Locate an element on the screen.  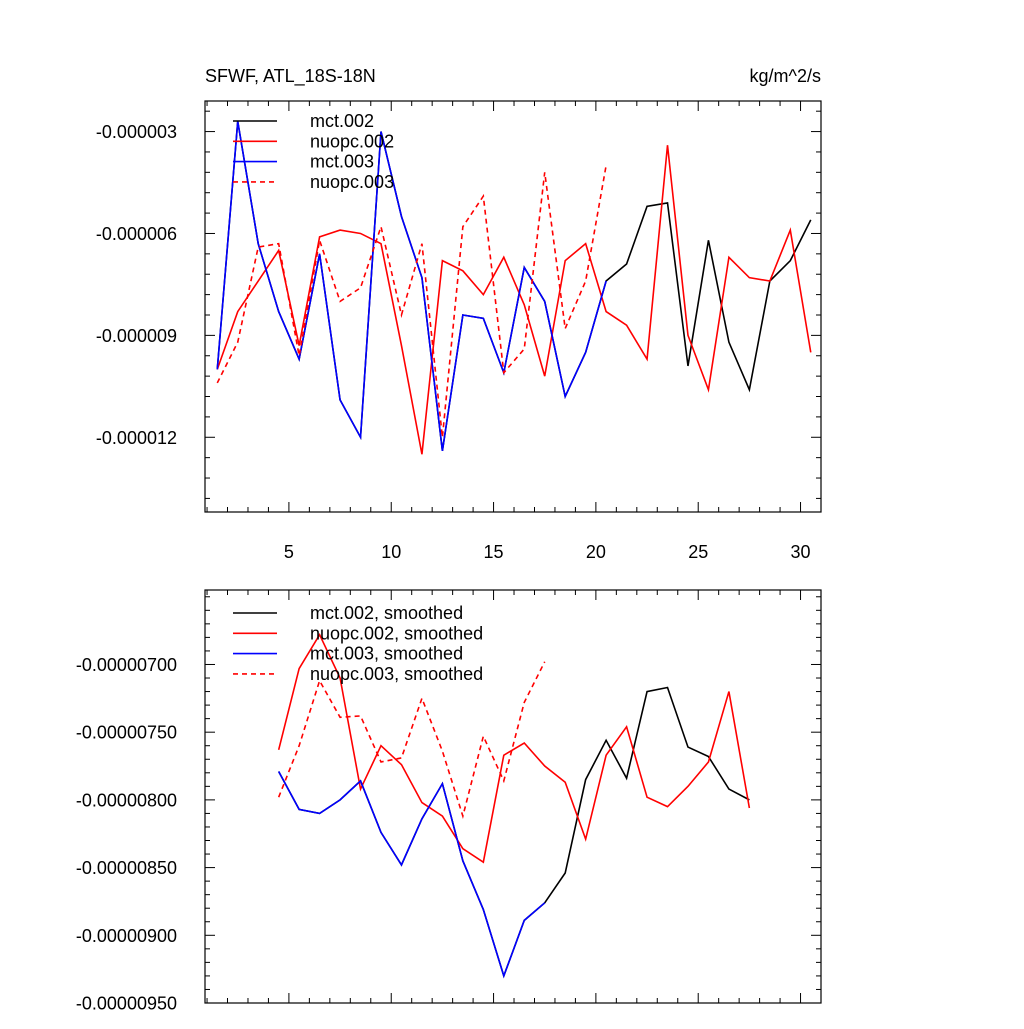
y-tick-label: -0.000009 is located at coordinates (136, 336).